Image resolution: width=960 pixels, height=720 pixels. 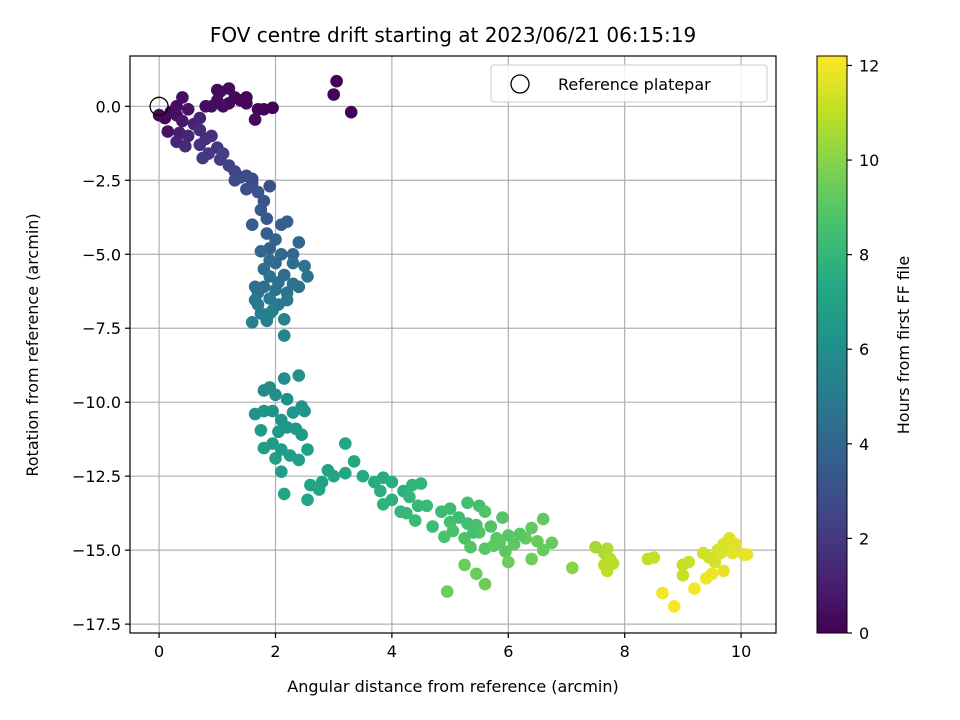 What do you see at coordinates (864, 444) in the screenshot?
I see `colorbar-tick-label: 4` at bounding box center [864, 444].